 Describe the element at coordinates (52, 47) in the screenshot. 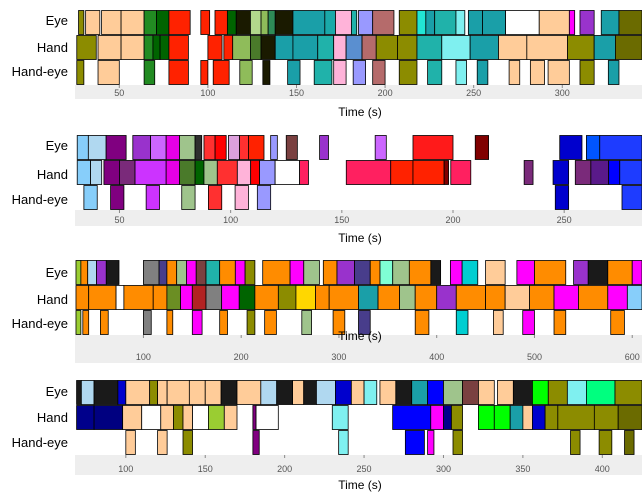

I see `row-label-hand: Hand` at that location.